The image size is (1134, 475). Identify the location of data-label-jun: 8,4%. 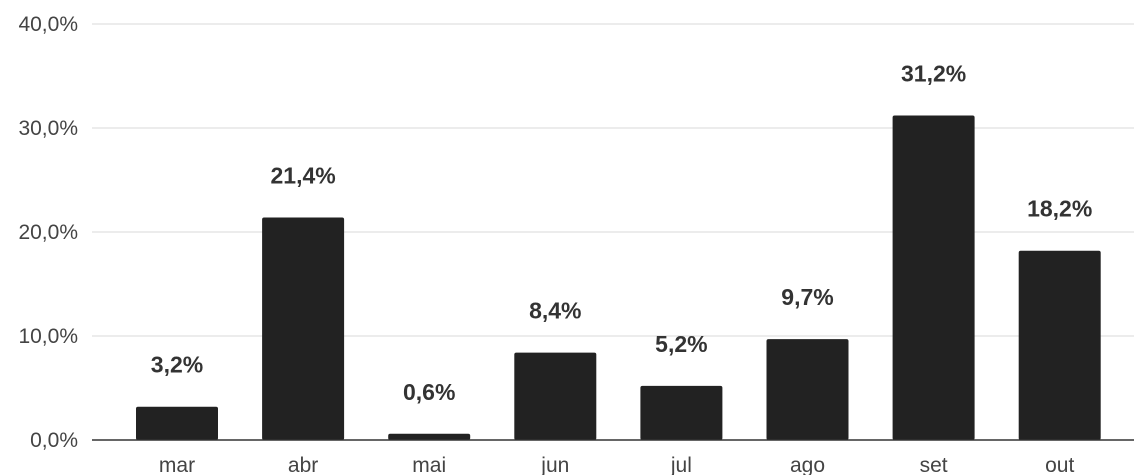
(555, 311).